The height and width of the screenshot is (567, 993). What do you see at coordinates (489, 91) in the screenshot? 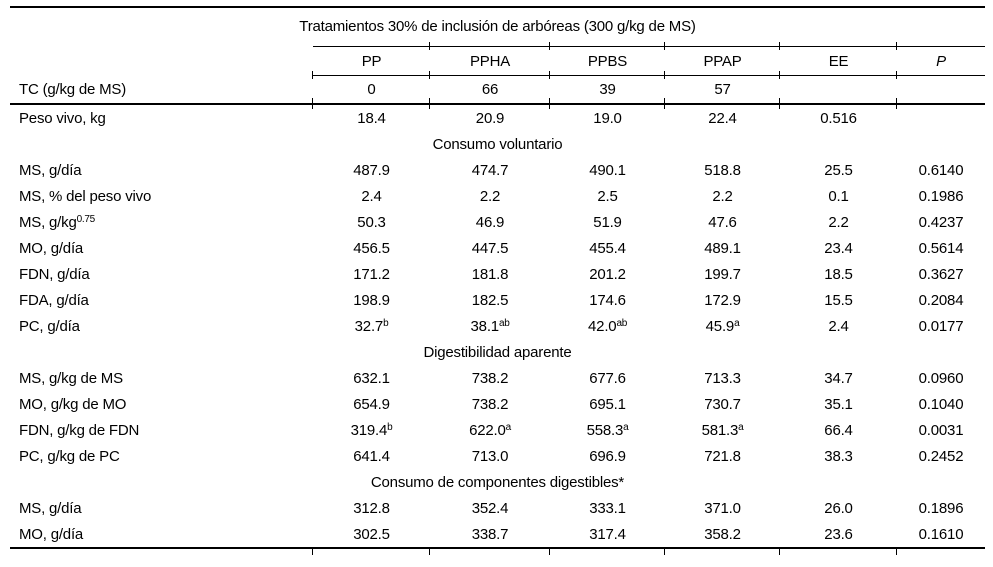
I see `table-cell: 66` at bounding box center [489, 91].